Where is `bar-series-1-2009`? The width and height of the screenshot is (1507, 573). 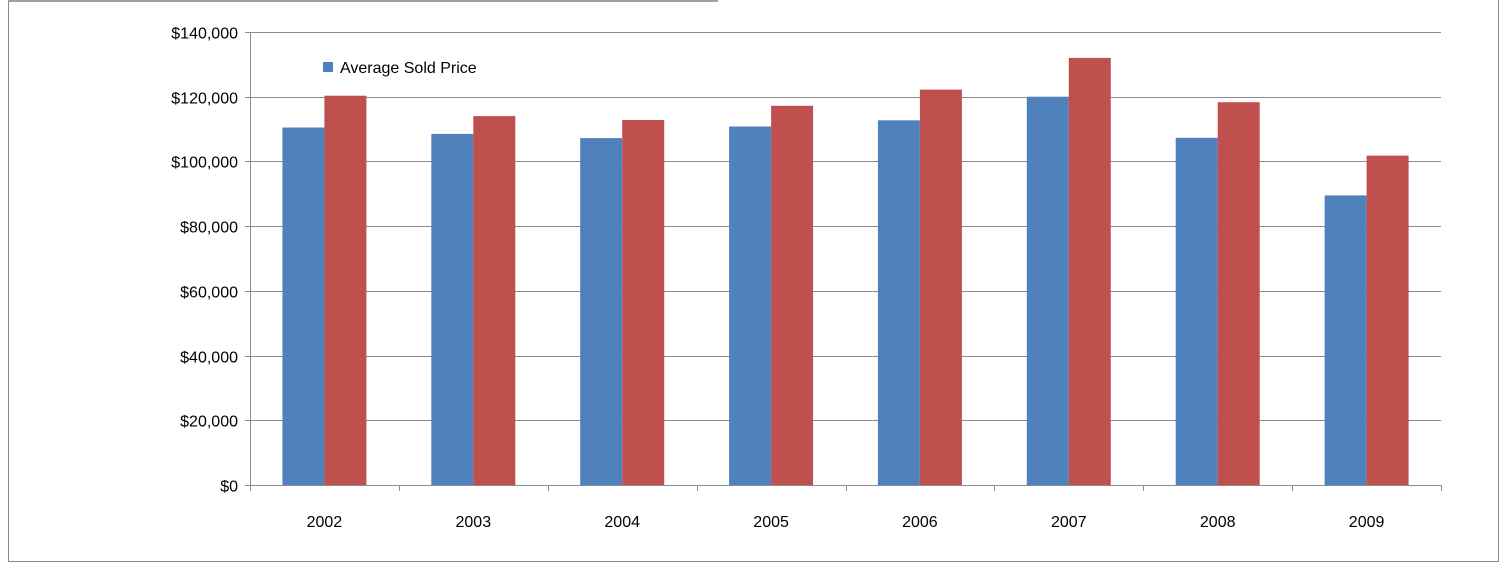 bar-series-1-2009 is located at coordinates (1345, 340).